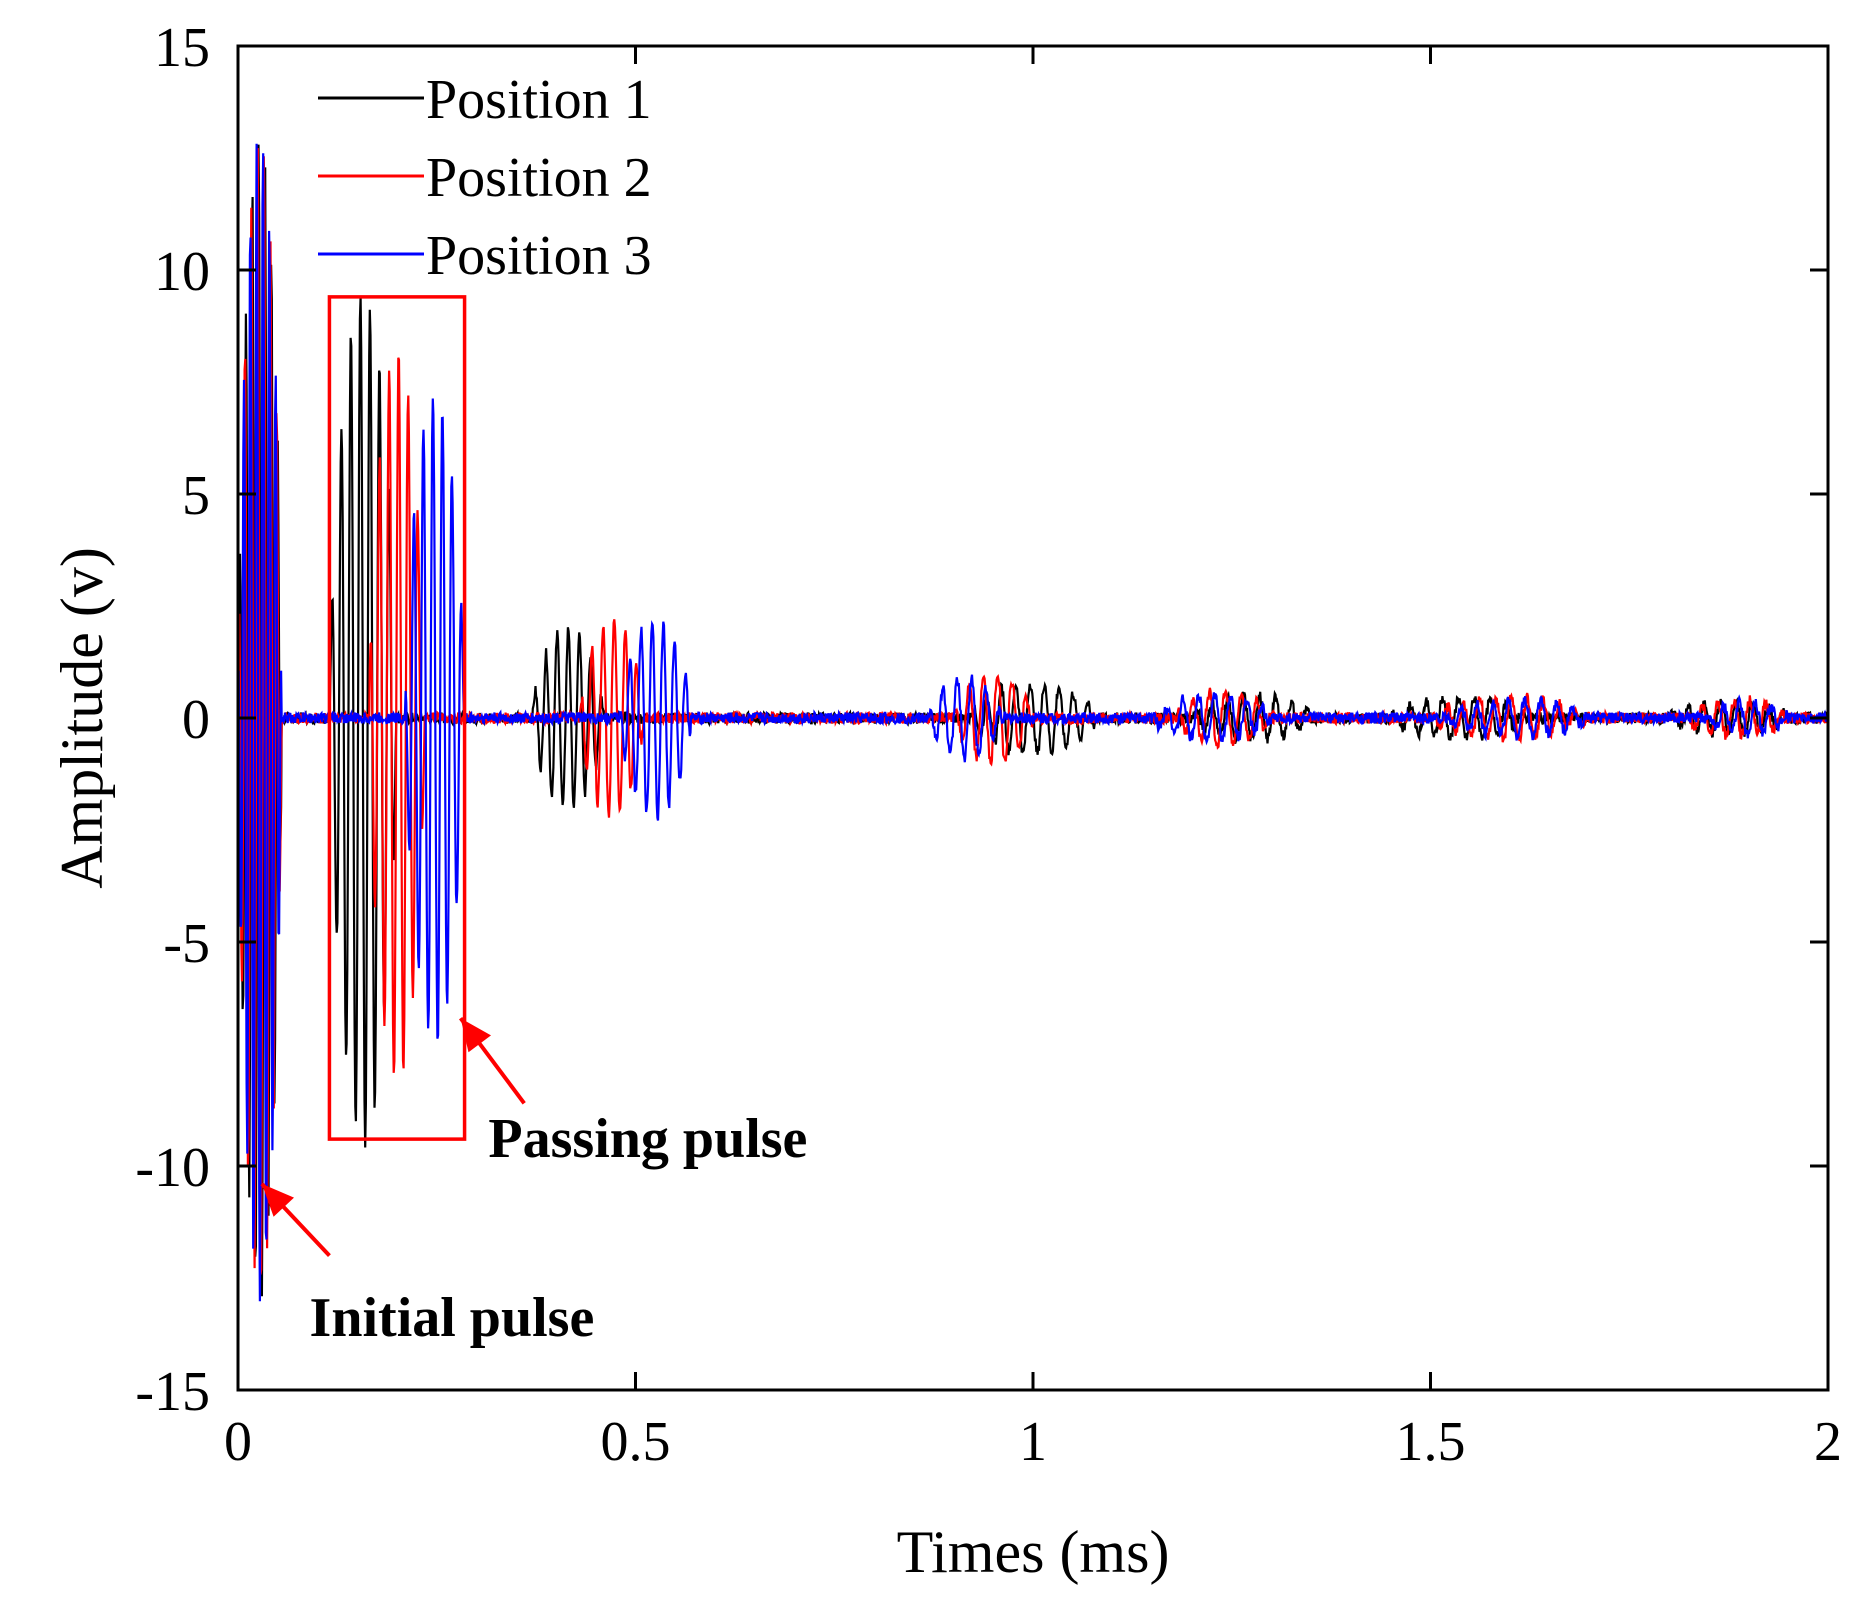  I want to click on annotations-layer: Passing pulse Initial pulse, so click(533, 1182).